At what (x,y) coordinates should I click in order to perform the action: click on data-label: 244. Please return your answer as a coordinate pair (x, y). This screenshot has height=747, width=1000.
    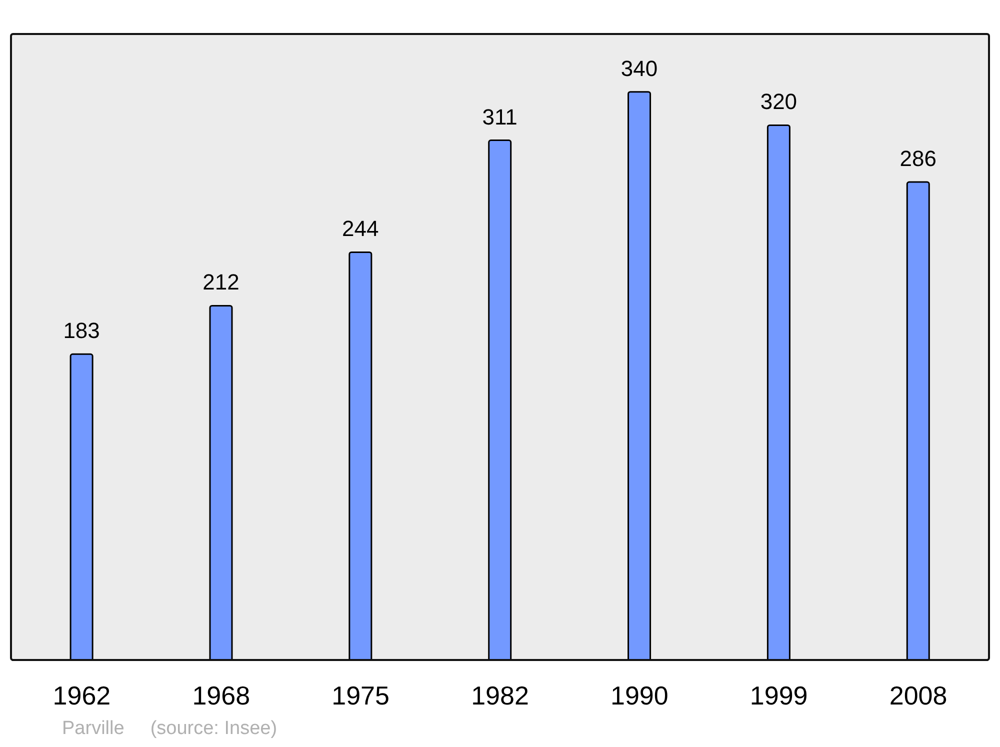
    Looking at the image, I should click on (360, 229).